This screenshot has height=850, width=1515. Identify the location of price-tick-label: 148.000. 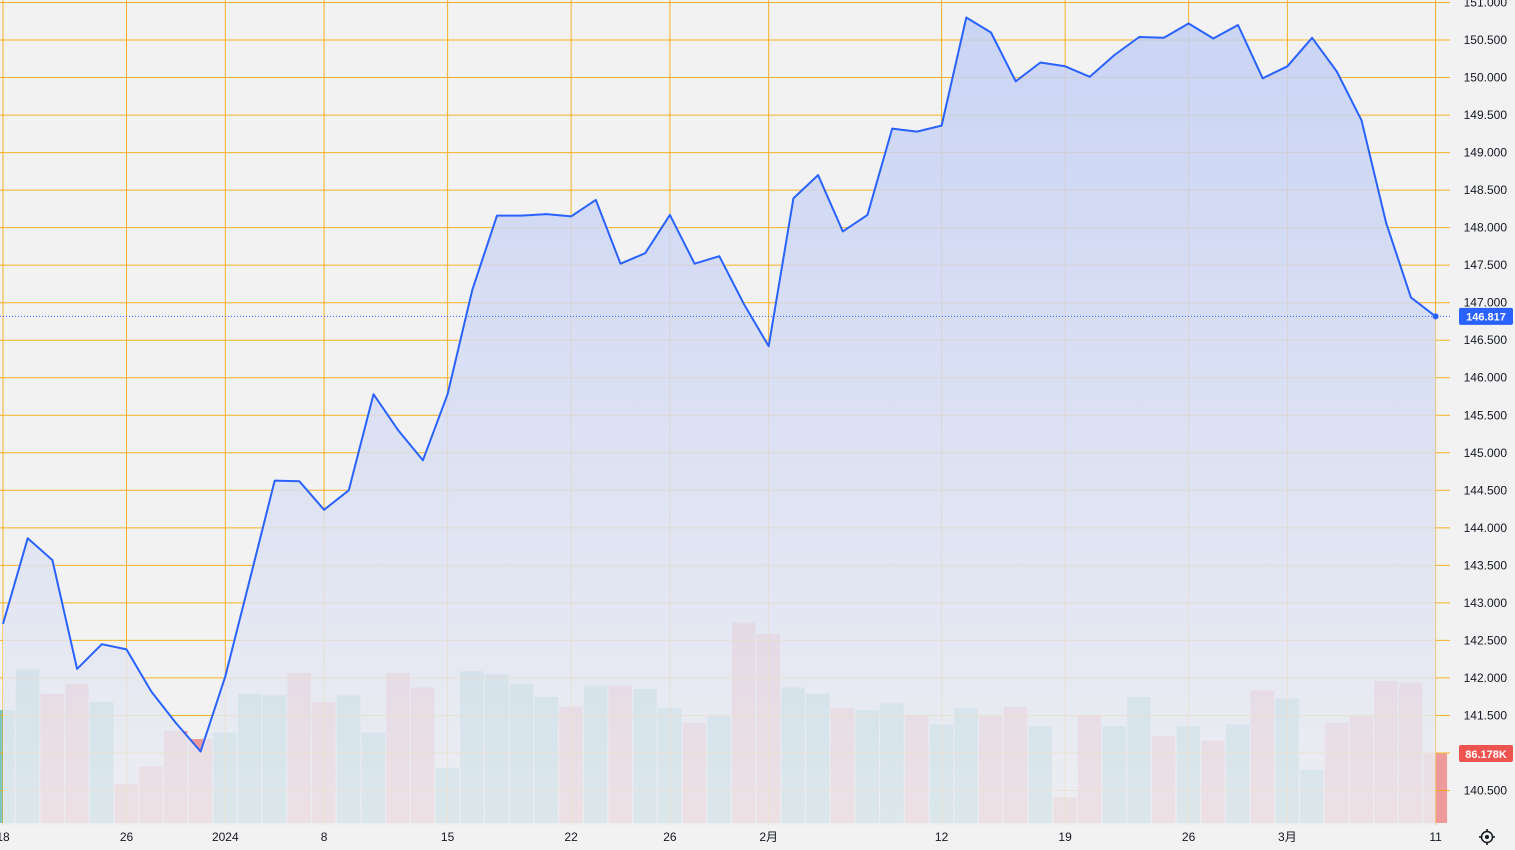
(1486, 228).